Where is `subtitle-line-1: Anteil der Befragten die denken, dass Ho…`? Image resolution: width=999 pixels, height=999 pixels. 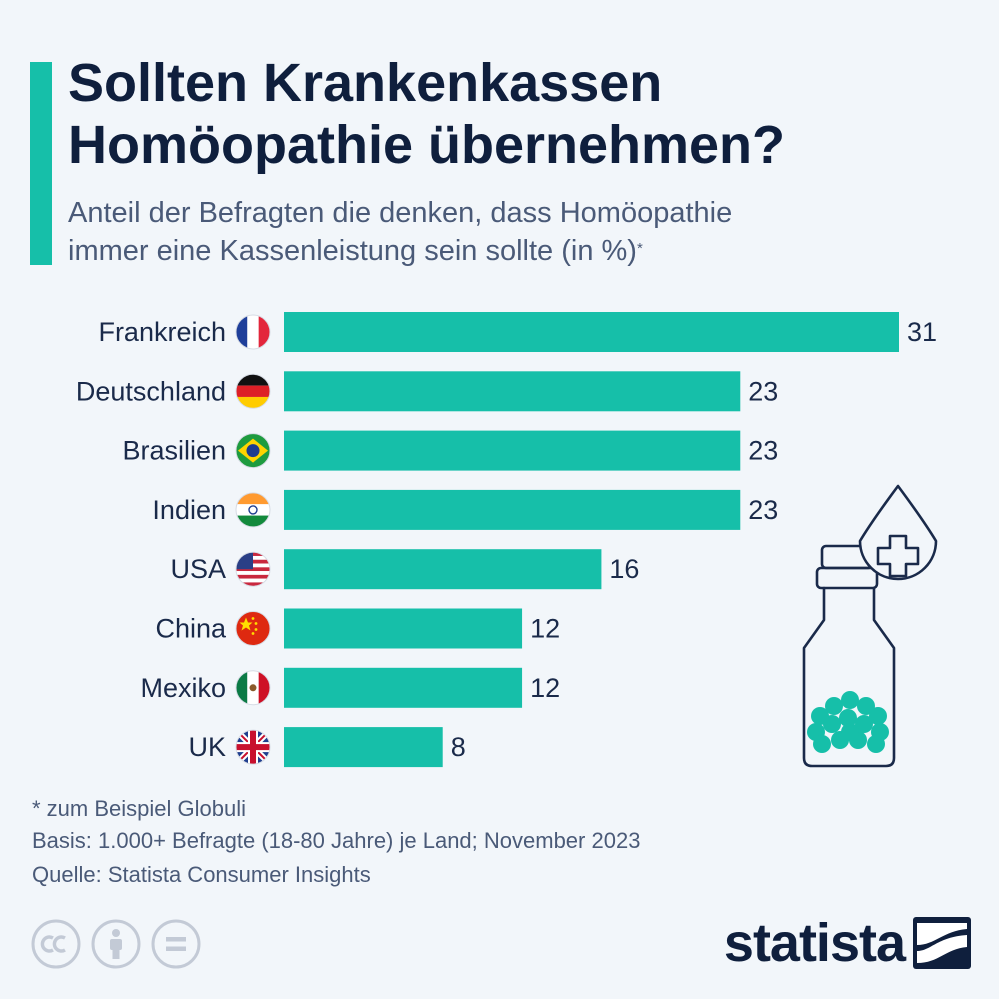
subtitle-line-1: Anteil der Befragten die denken, dass Ho… is located at coordinates (400, 213).